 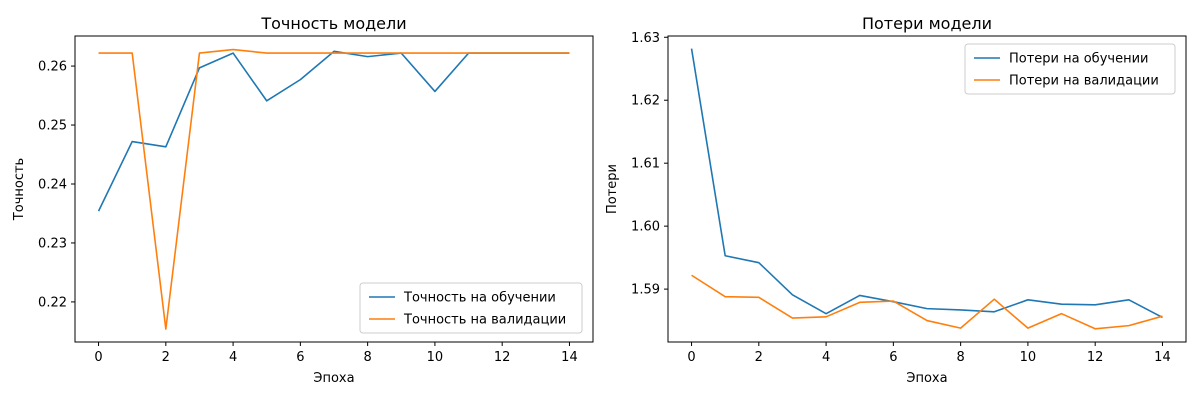 I want to click on legend-label: Точность на валидации, so click(x=484, y=320).